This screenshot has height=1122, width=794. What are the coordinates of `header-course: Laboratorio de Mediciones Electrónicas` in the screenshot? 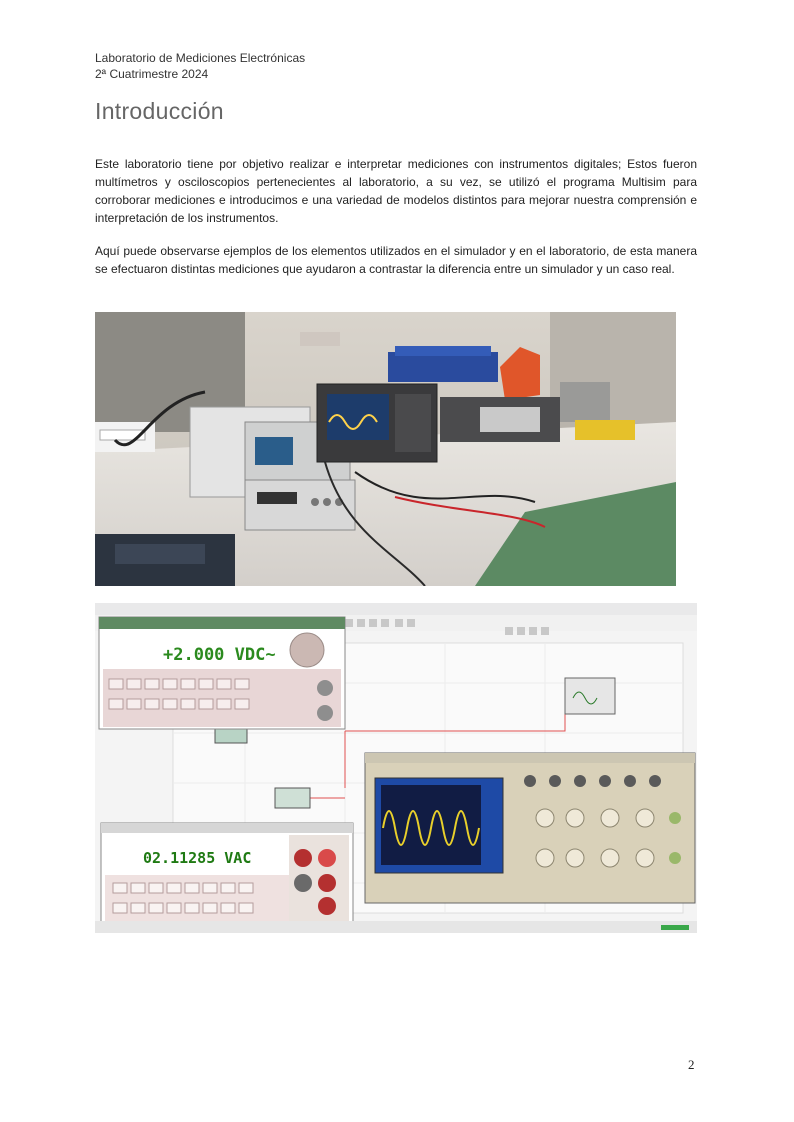 It's located at (200, 58).